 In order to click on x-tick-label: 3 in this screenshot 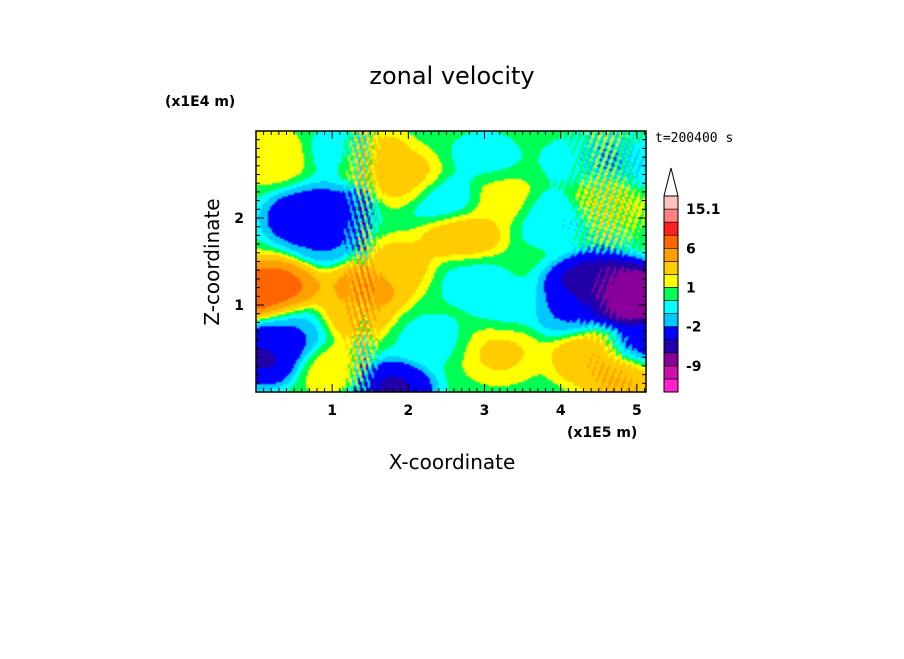, I will do `click(485, 411)`.